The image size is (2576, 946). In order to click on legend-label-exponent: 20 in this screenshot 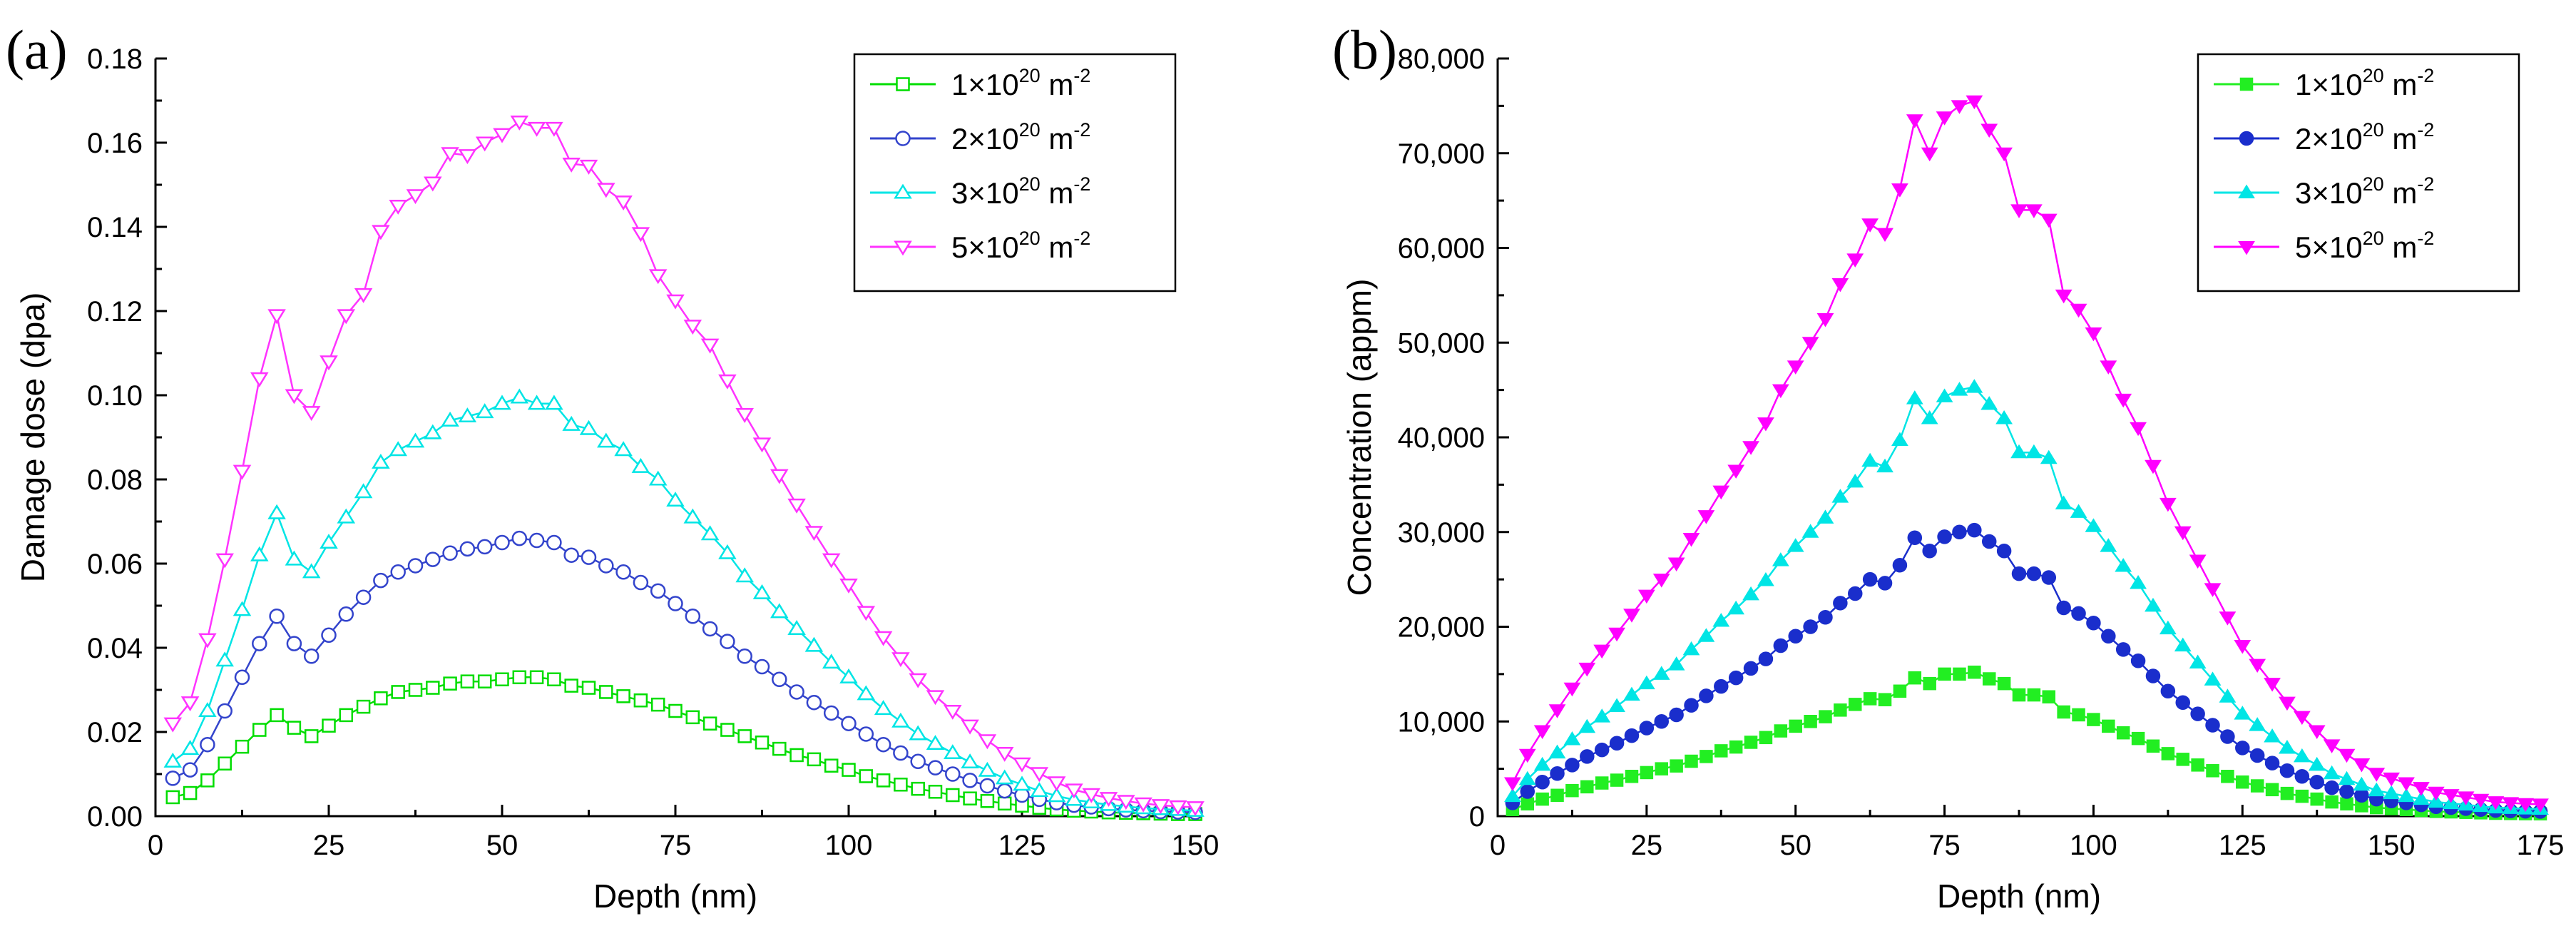, I will do `click(2373, 75)`.